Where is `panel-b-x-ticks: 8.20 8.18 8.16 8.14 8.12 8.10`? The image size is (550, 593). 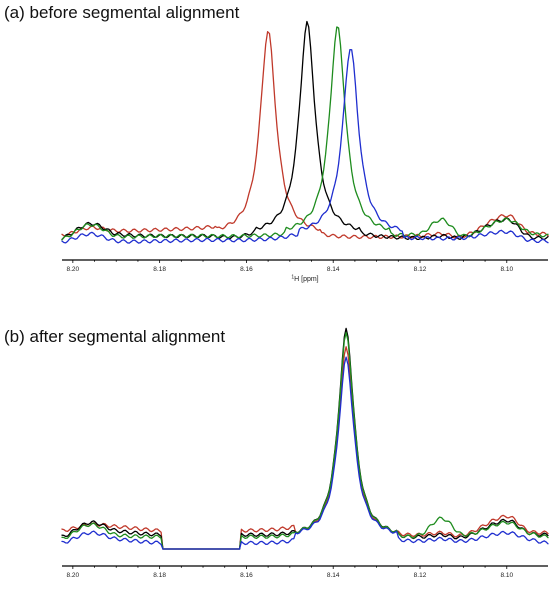
panel-b-x-ticks: 8.20 8.18 8.16 8.14 8.12 8.10 is located at coordinates (290, 572).